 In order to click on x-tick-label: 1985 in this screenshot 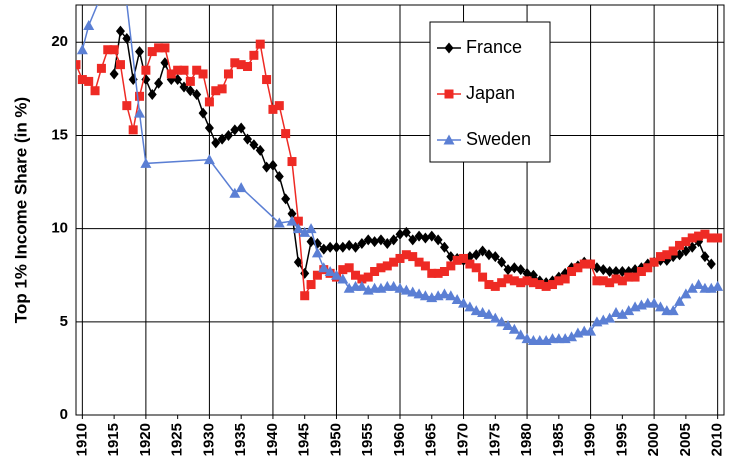, I will do `click(558, 439)`.